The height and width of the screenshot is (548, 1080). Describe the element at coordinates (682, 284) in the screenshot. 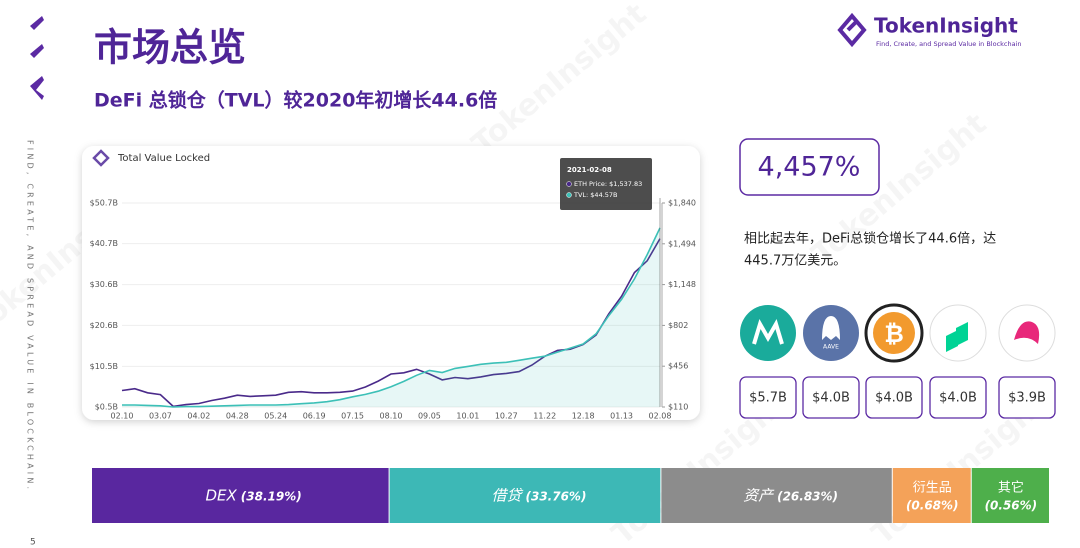

I see `y2-tick-label: $1,148` at that location.